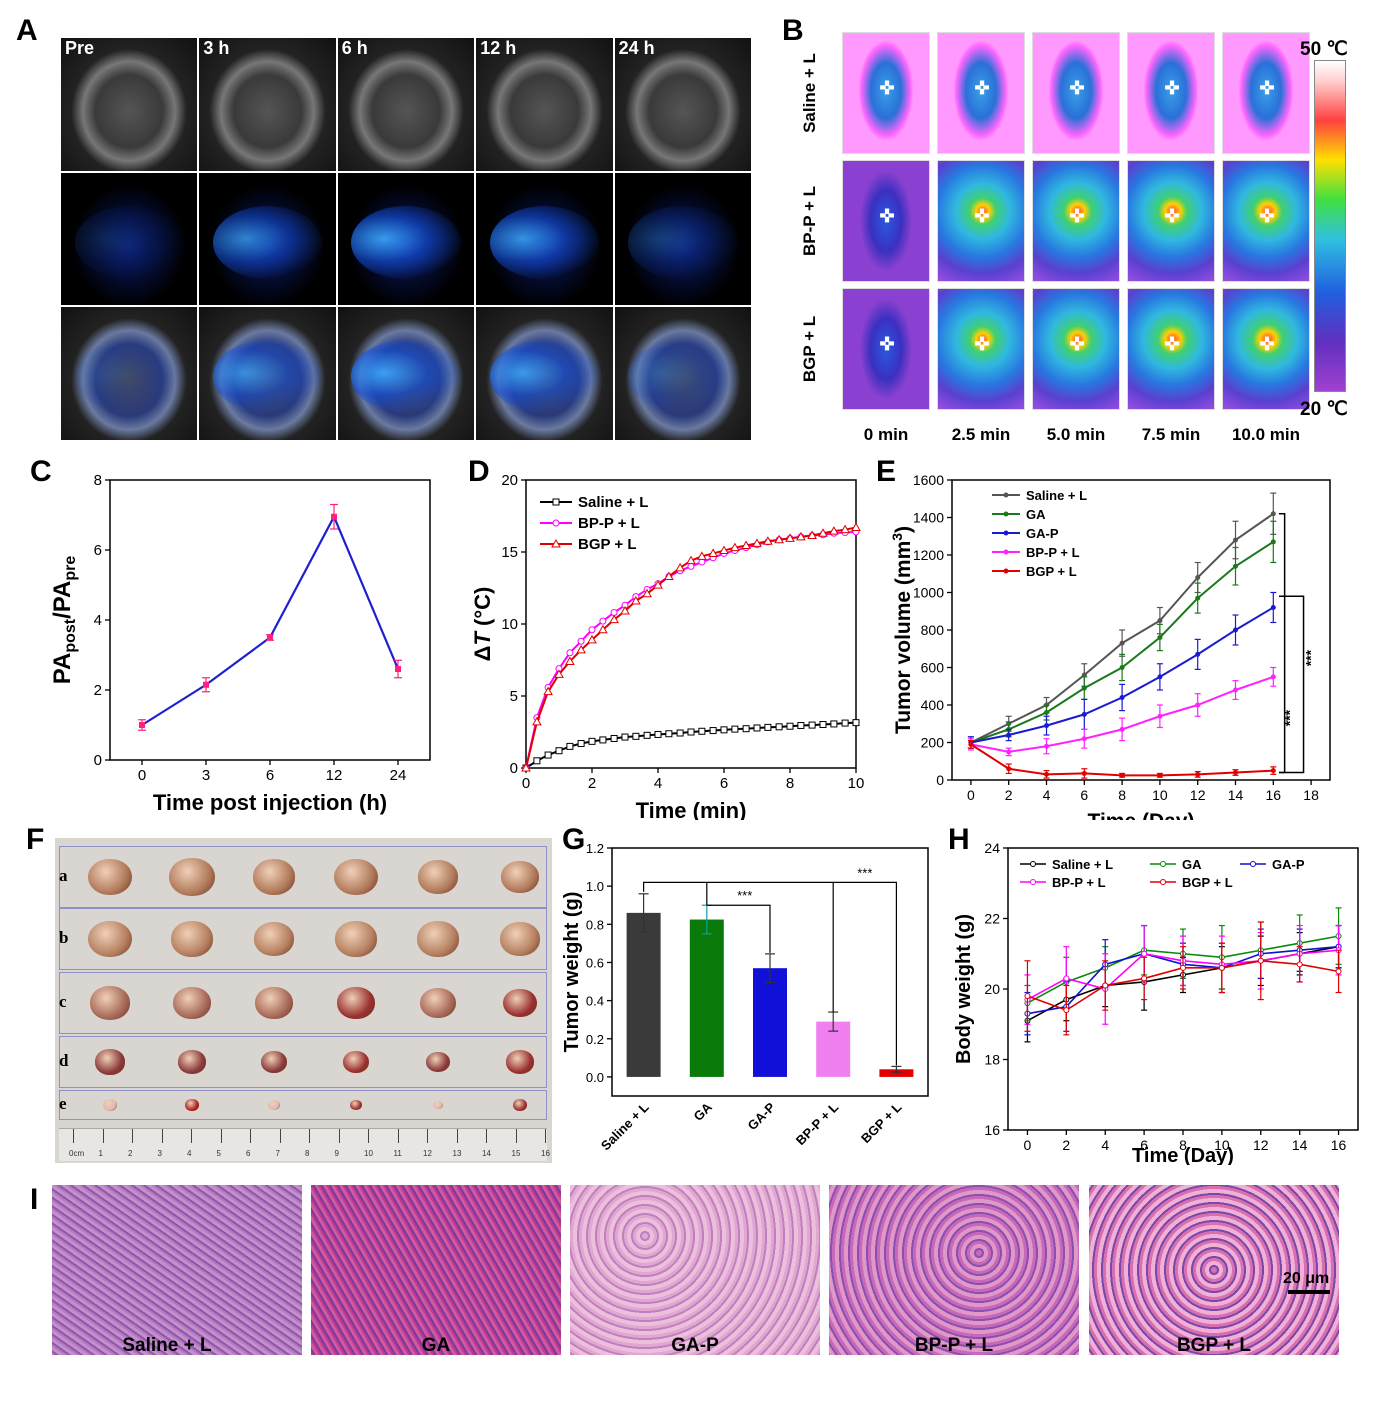 This screenshot has height=1404, width=1385. What do you see at coordinates (1009, 795) in the screenshot?
I see `x-tick-label: 2` at bounding box center [1009, 795].